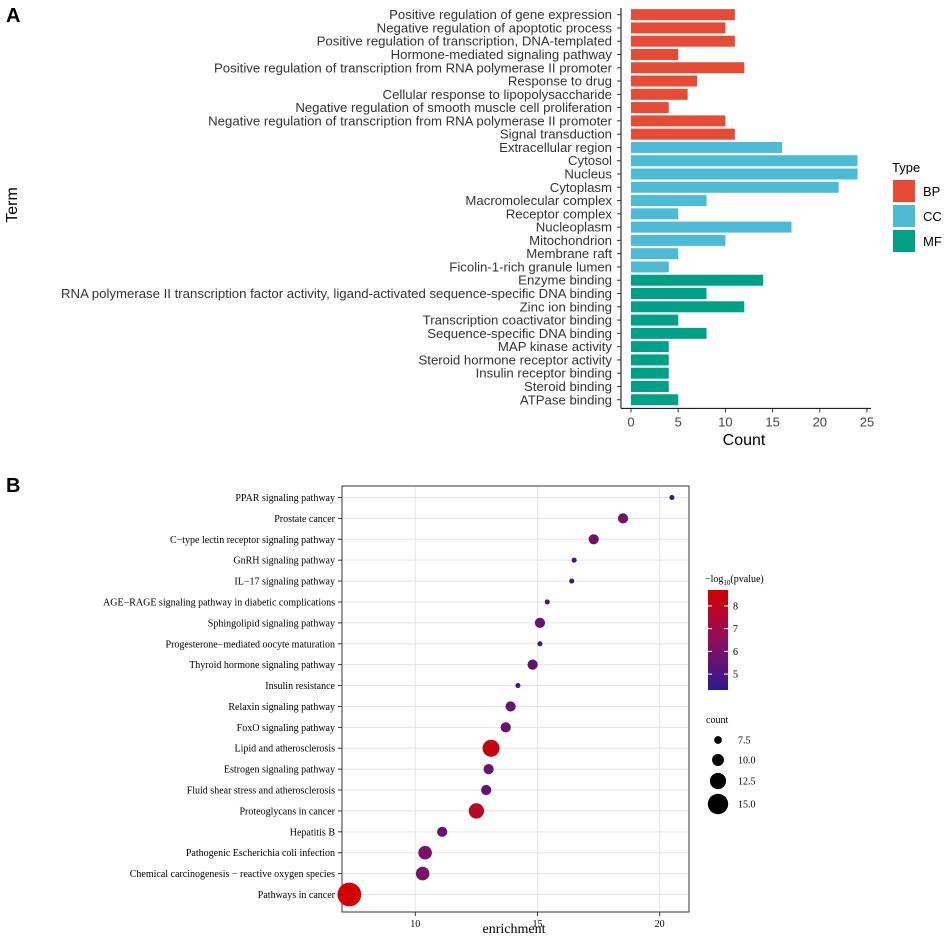 Image resolution: width=948 pixels, height=937 pixels. Describe the element at coordinates (262, 665) in the screenshot. I see `pathway-label: Thyroid hormone signaling pathway` at that location.